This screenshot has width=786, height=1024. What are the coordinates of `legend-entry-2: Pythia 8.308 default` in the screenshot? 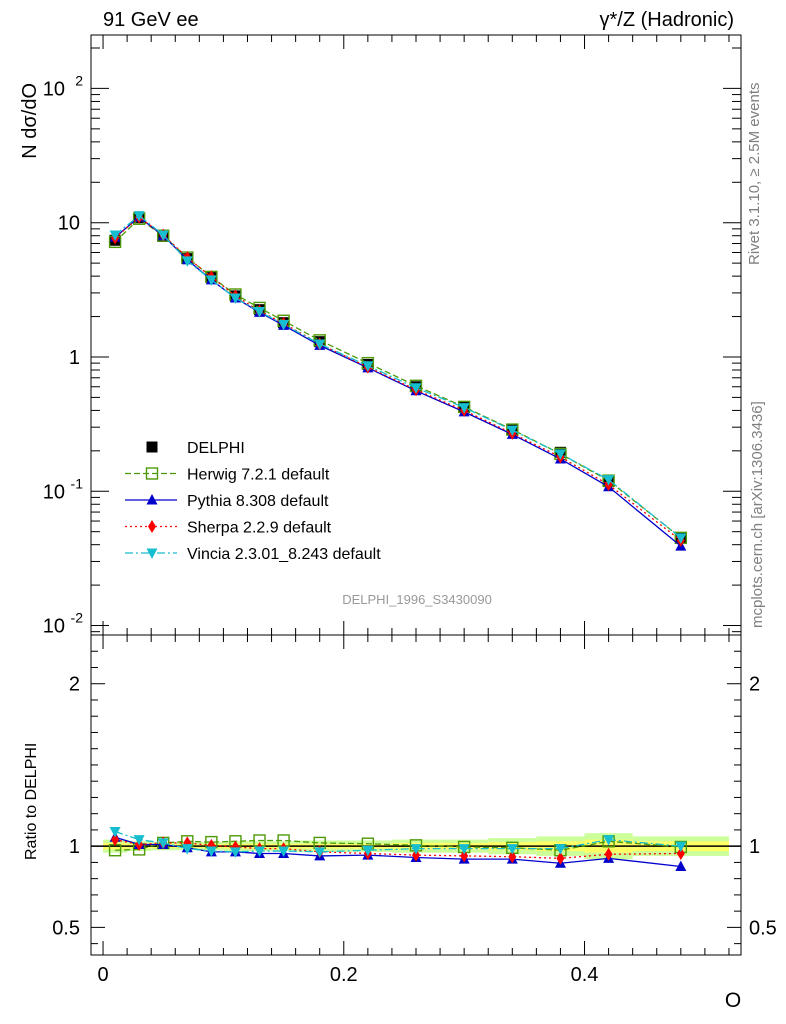 It's located at (227, 501).